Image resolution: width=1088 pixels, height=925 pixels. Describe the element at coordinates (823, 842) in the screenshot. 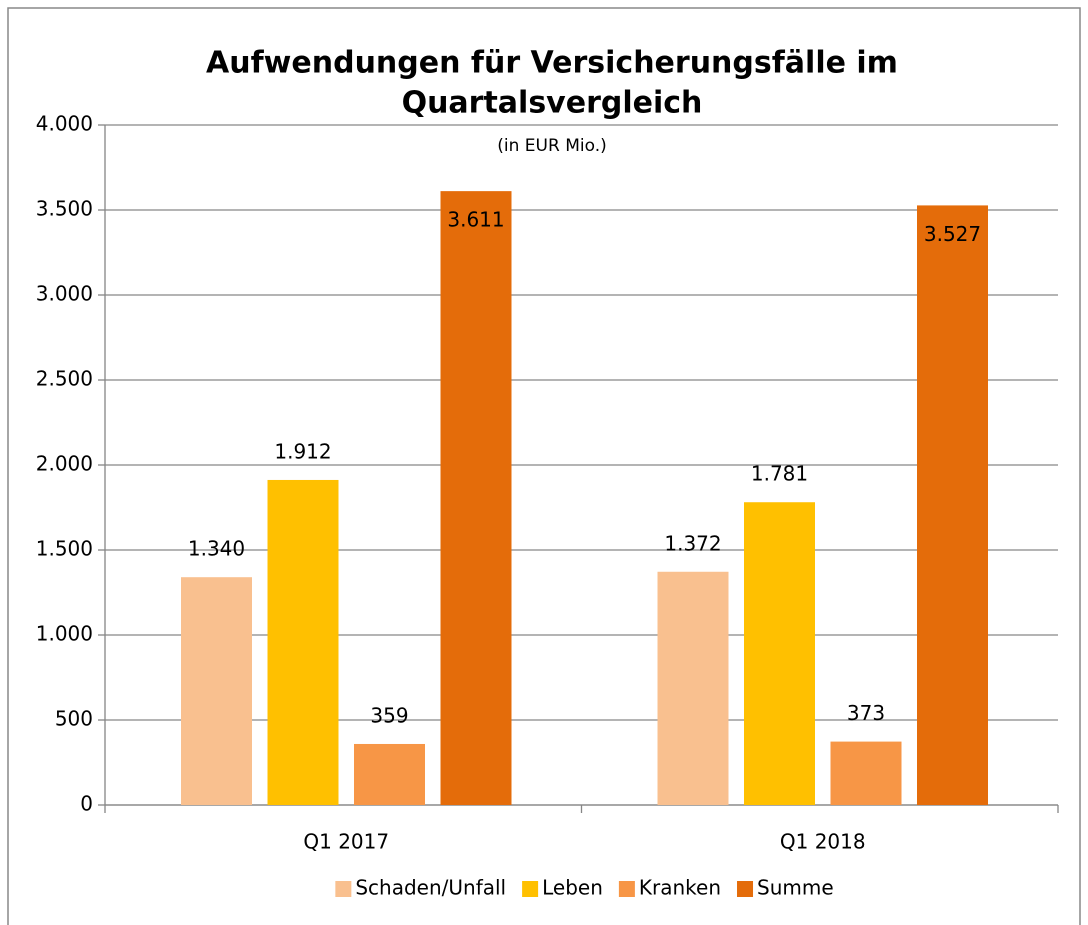

I see `x-tick-label: Q1 2018` at that location.